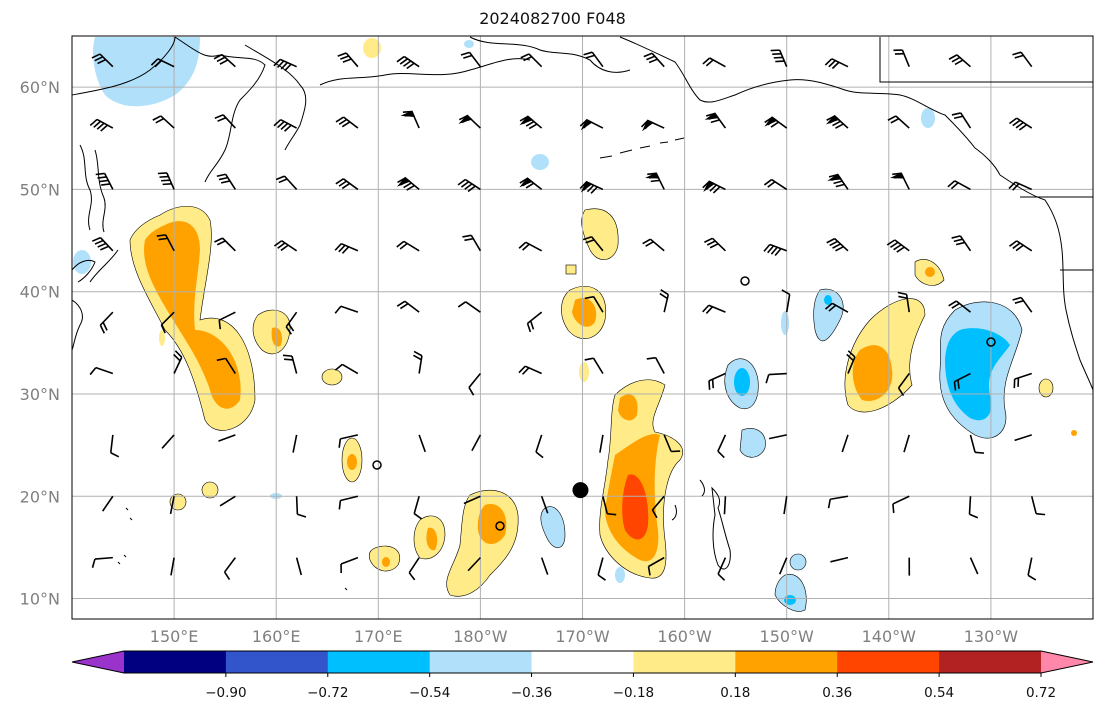  What do you see at coordinates (192, 315) in the screenshot?
I see `positive-core-japan` at bounding box center [192, 315].